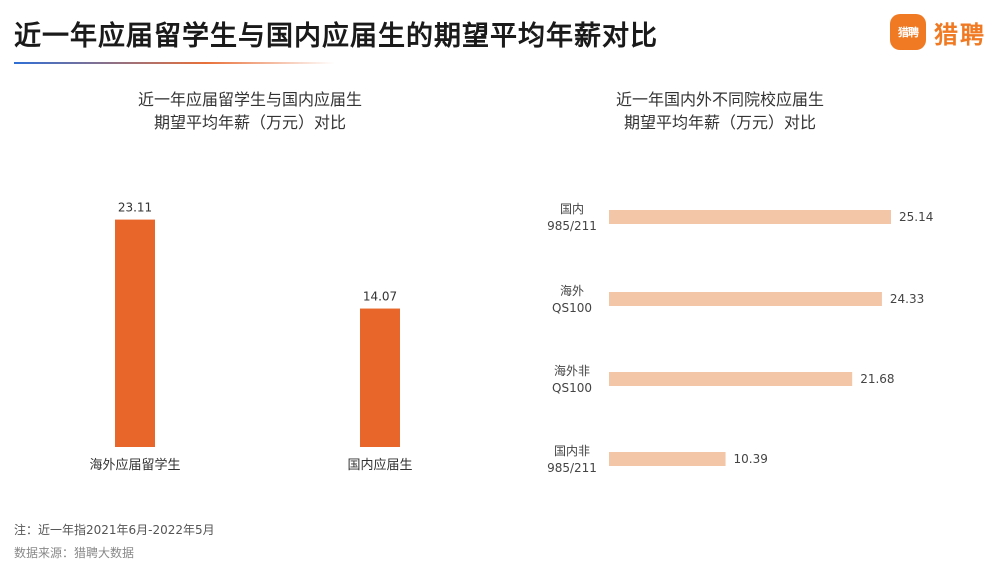  I want to click on hbar-value-label: 10.39, so click(751, 459).